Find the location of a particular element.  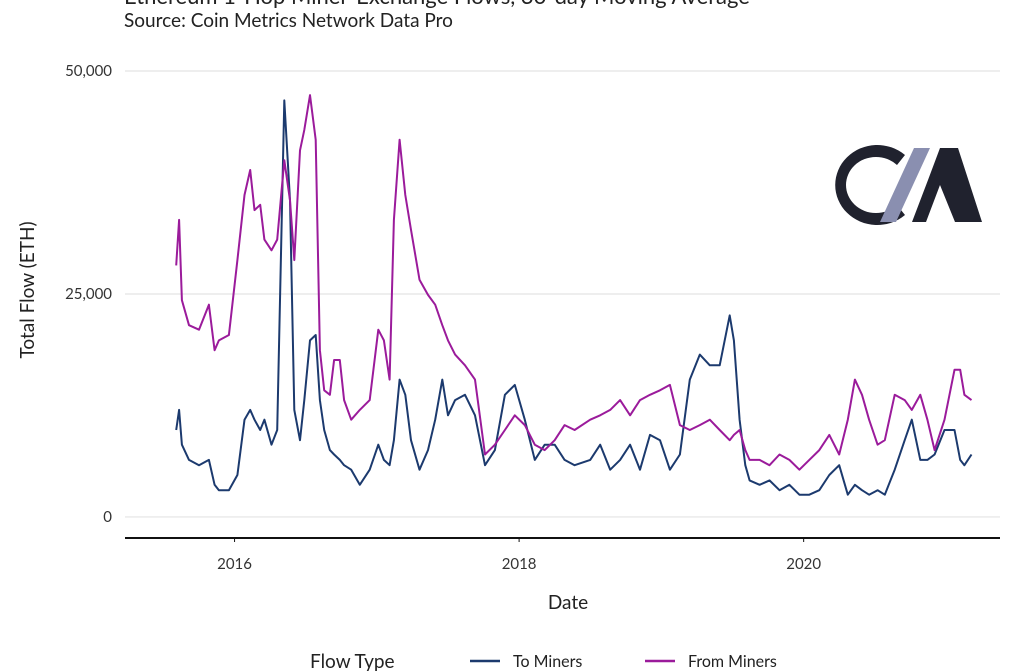

chart-subtitle: Source: Coin Metrics Network Data Pro is located at coordinates (288, 20).